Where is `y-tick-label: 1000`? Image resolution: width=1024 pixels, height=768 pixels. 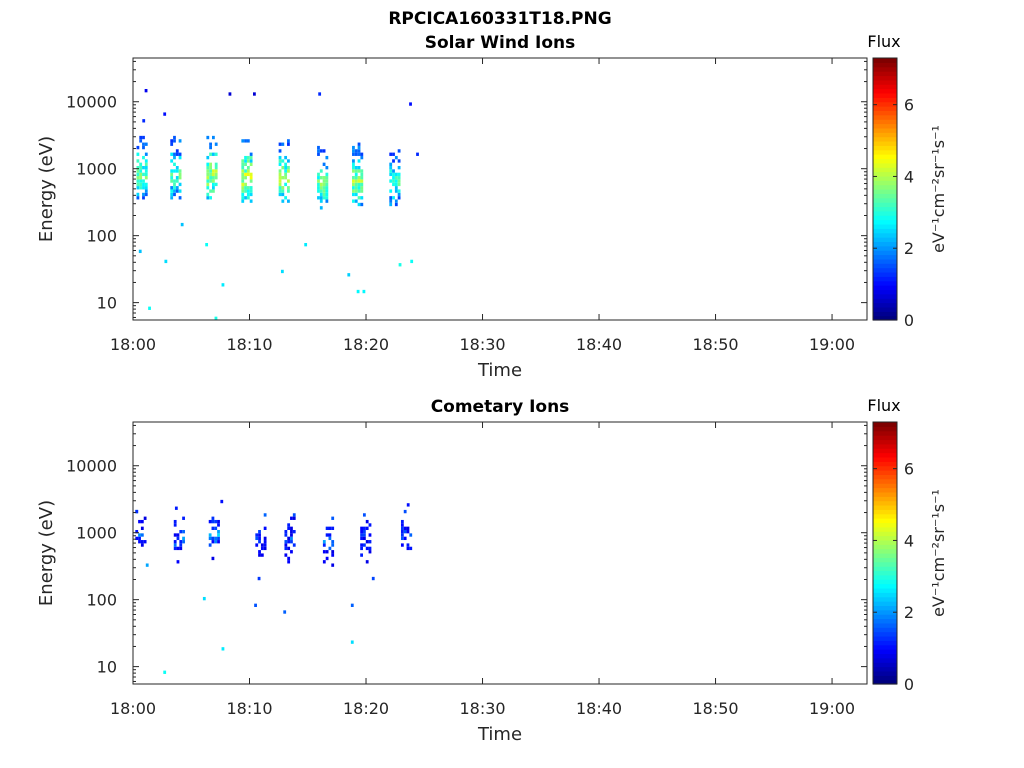 y-tick-label: 1000 is located at coordinates (96, 533).